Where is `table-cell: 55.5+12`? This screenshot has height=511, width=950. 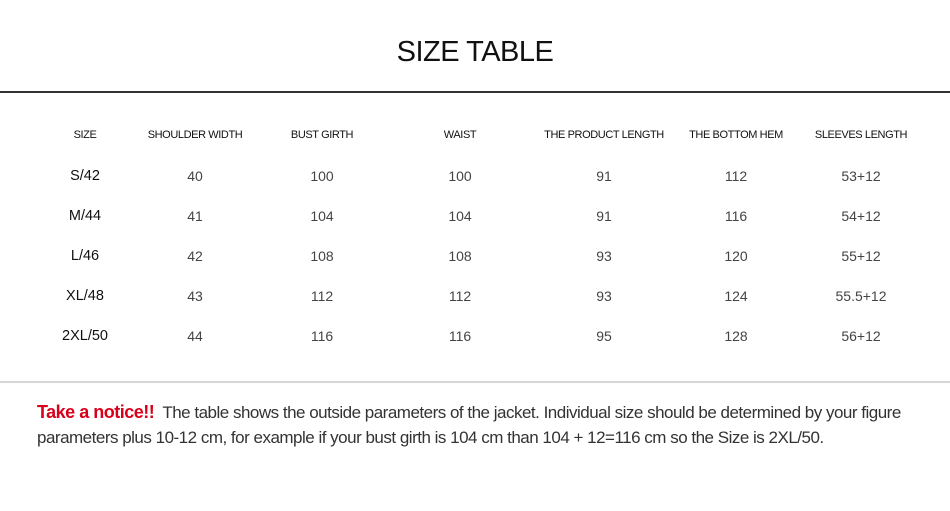 table-cell: 55.5+12 is located at coordinates (861, 296).